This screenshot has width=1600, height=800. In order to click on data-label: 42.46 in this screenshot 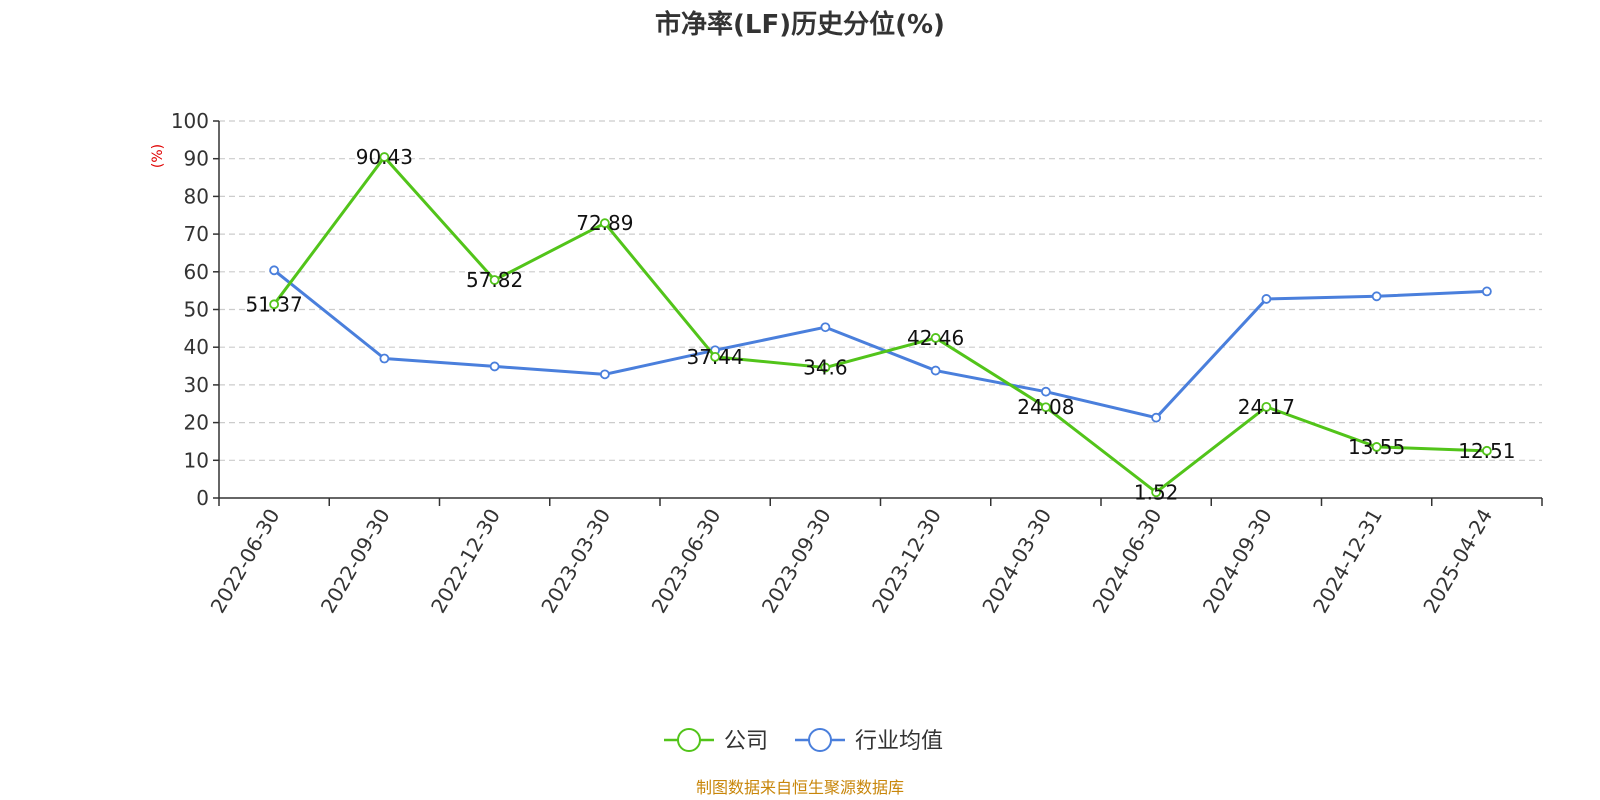, I will do `click(935, 338)`.